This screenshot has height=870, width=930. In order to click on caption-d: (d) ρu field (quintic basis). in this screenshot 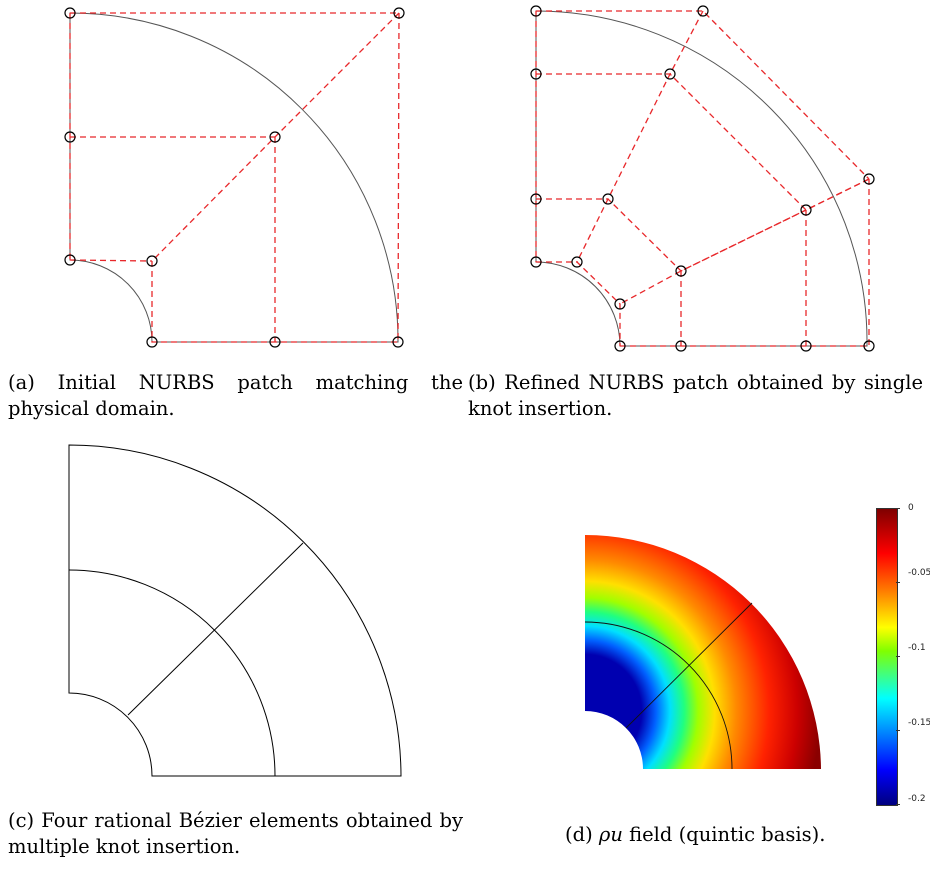, I will do `click(745, 835)`.